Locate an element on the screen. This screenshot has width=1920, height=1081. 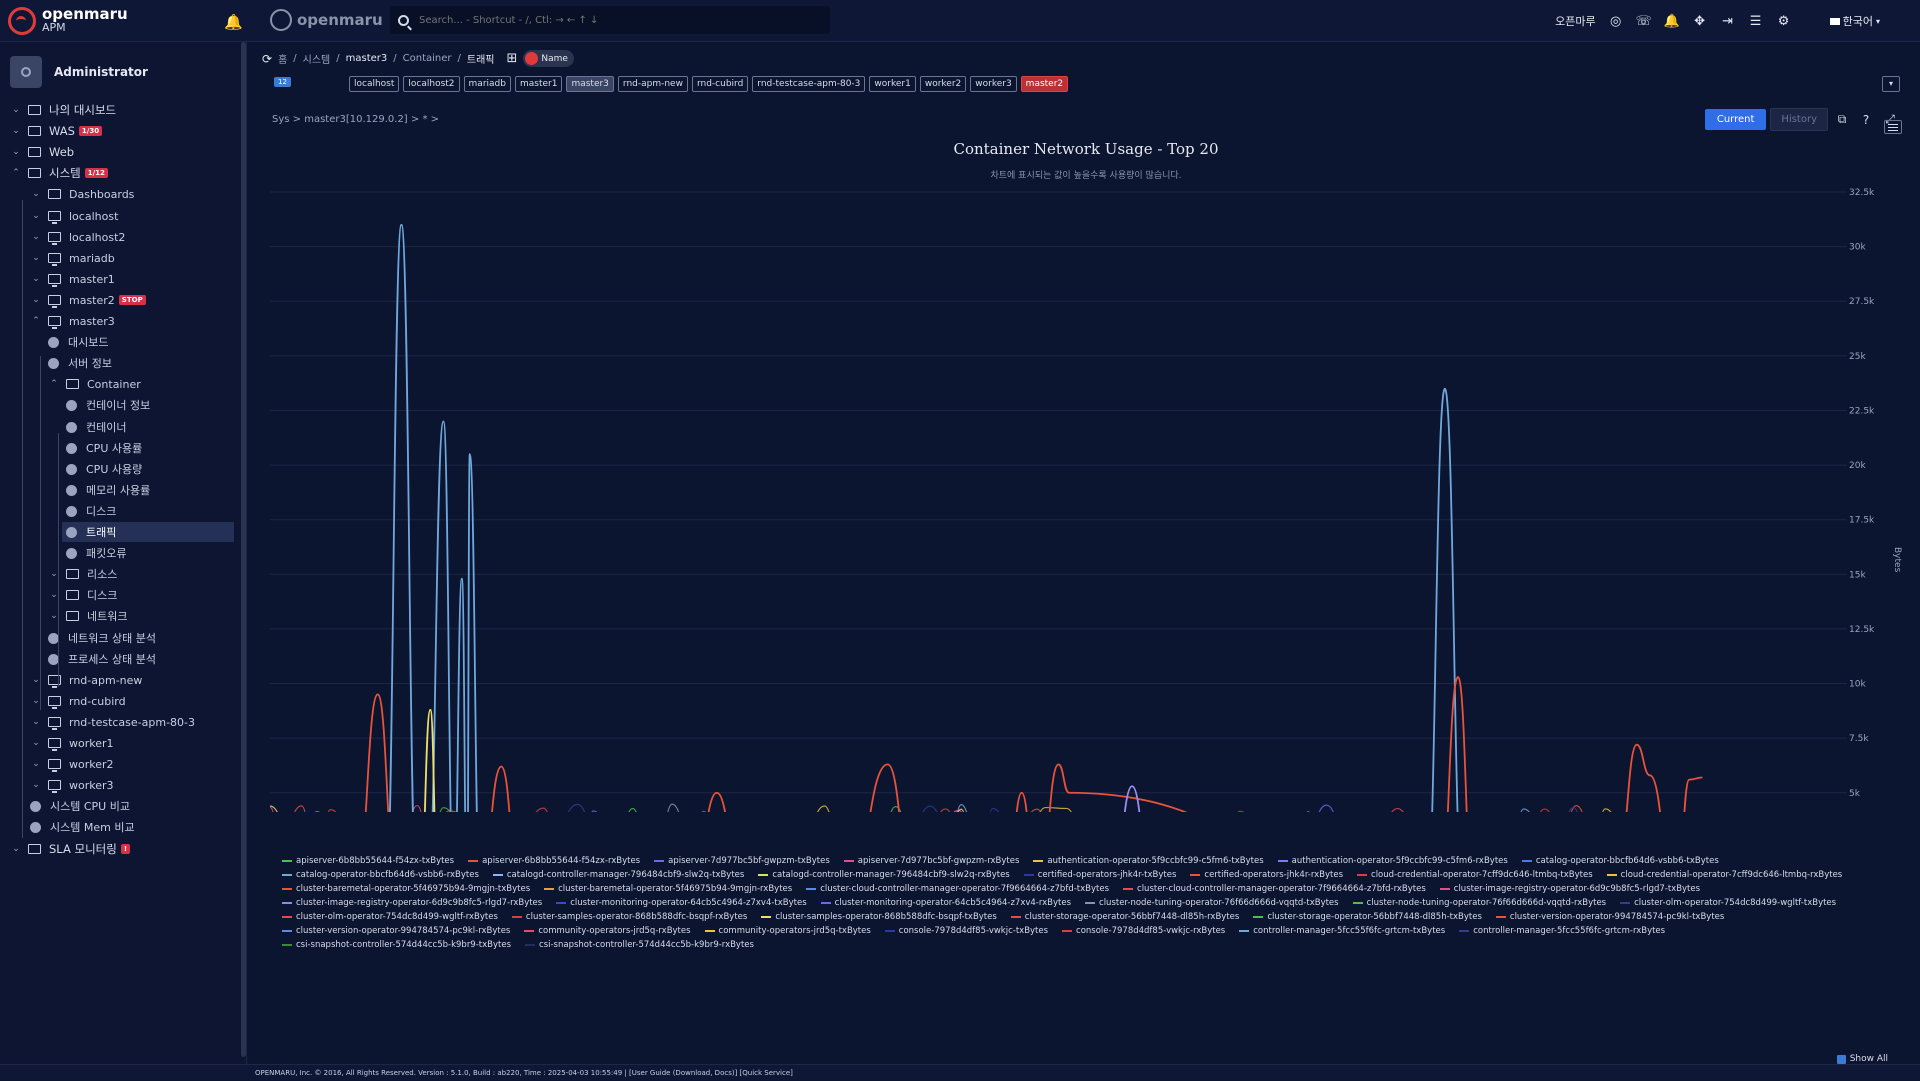
disk-icon is located at coordinates (71, 511).